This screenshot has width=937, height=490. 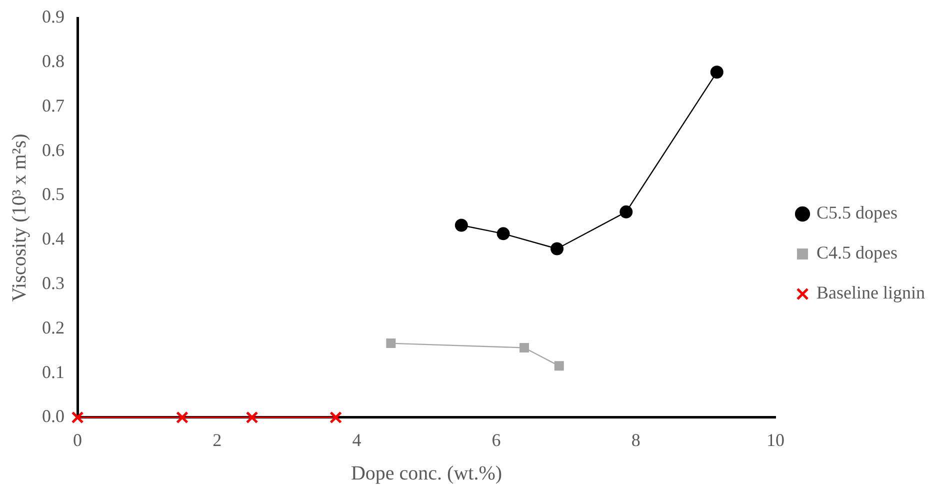 I want to click on legend-label: C4.5 dopes, so click(x=857, y=252).